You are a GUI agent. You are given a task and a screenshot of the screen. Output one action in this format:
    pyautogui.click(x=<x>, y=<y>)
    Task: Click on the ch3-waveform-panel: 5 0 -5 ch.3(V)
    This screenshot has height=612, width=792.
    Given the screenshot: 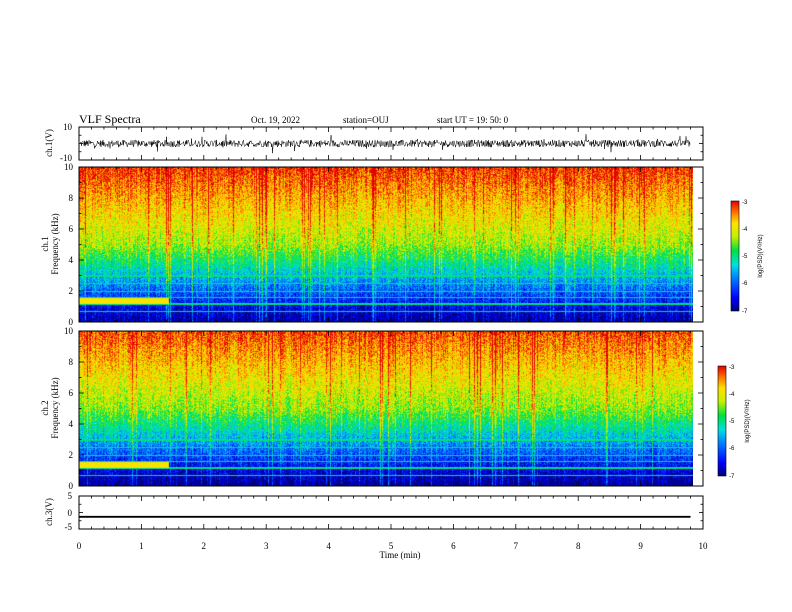 What is the action you would take?
    pyautogui.click(x=374, y=511)
    